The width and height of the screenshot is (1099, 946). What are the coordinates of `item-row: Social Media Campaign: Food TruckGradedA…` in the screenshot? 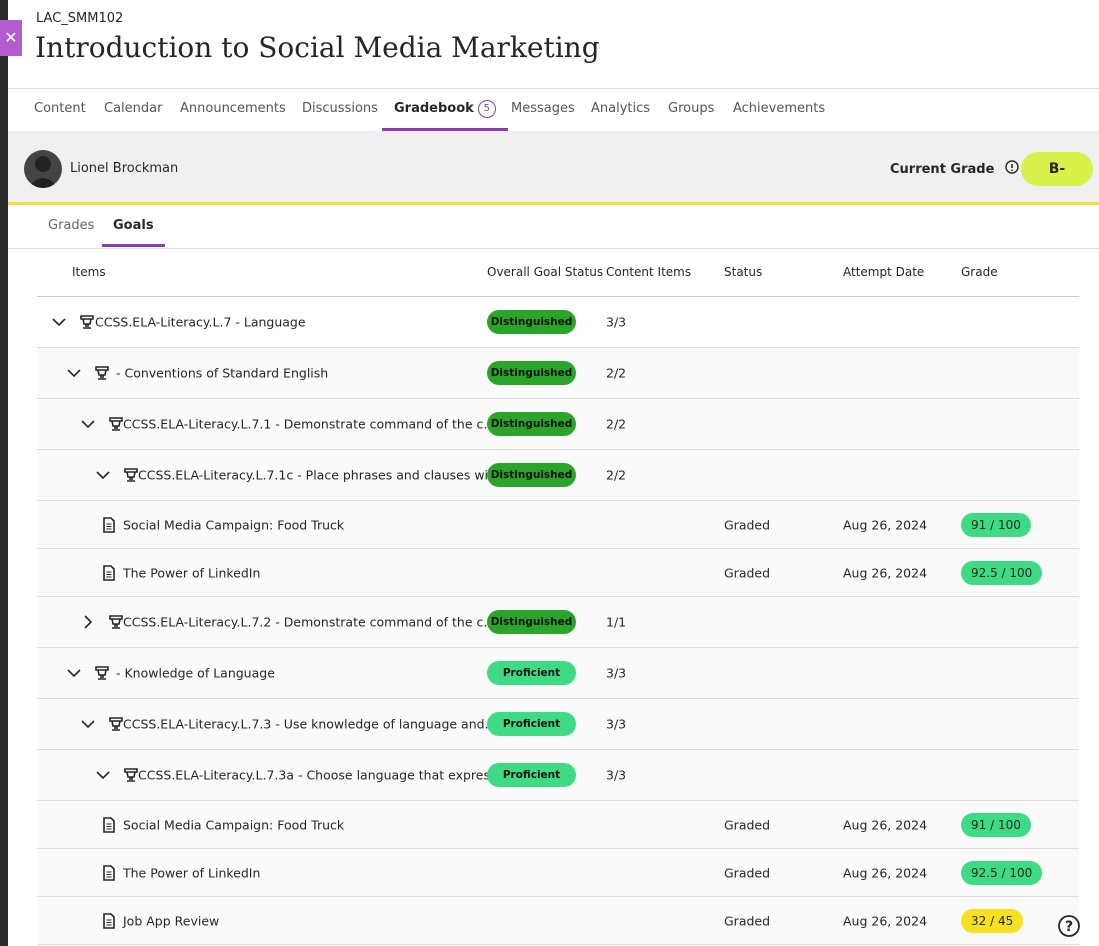 It's located at (558, 525).